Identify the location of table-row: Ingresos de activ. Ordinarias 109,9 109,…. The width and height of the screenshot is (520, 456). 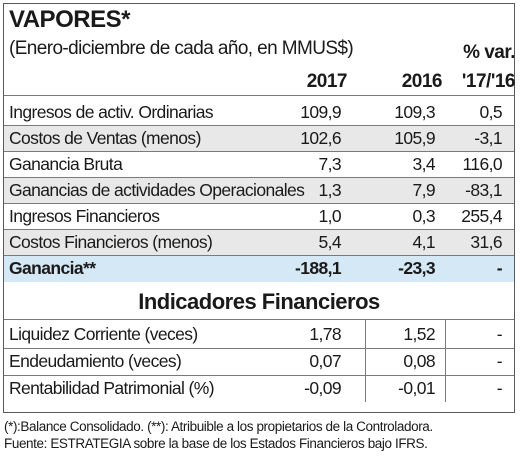
(259, 112).